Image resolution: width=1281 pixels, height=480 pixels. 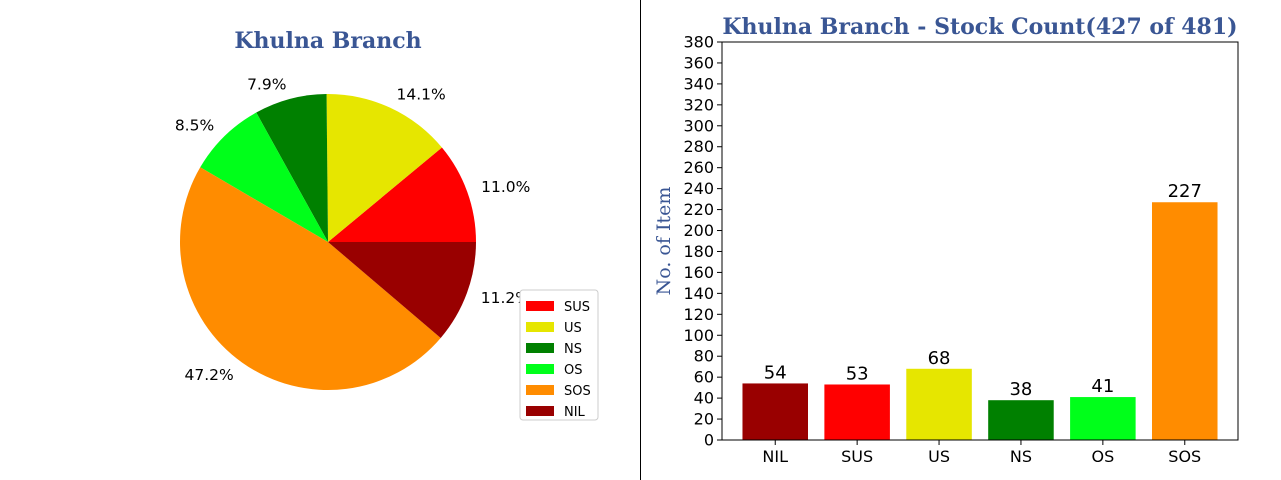 I want to click on x-tick-label-us: US, so click(x=939, y=456).